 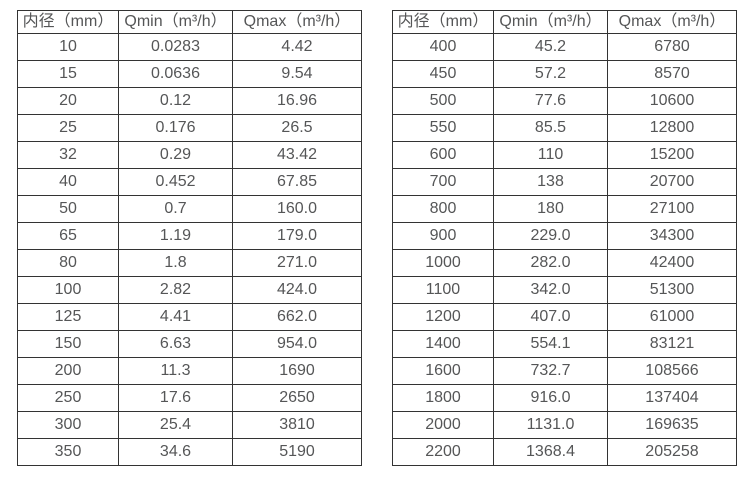 What do you see at coordinates (550, 209) in the screenshot?
I see `table-cell: 180` at bounding box center [550, 209].